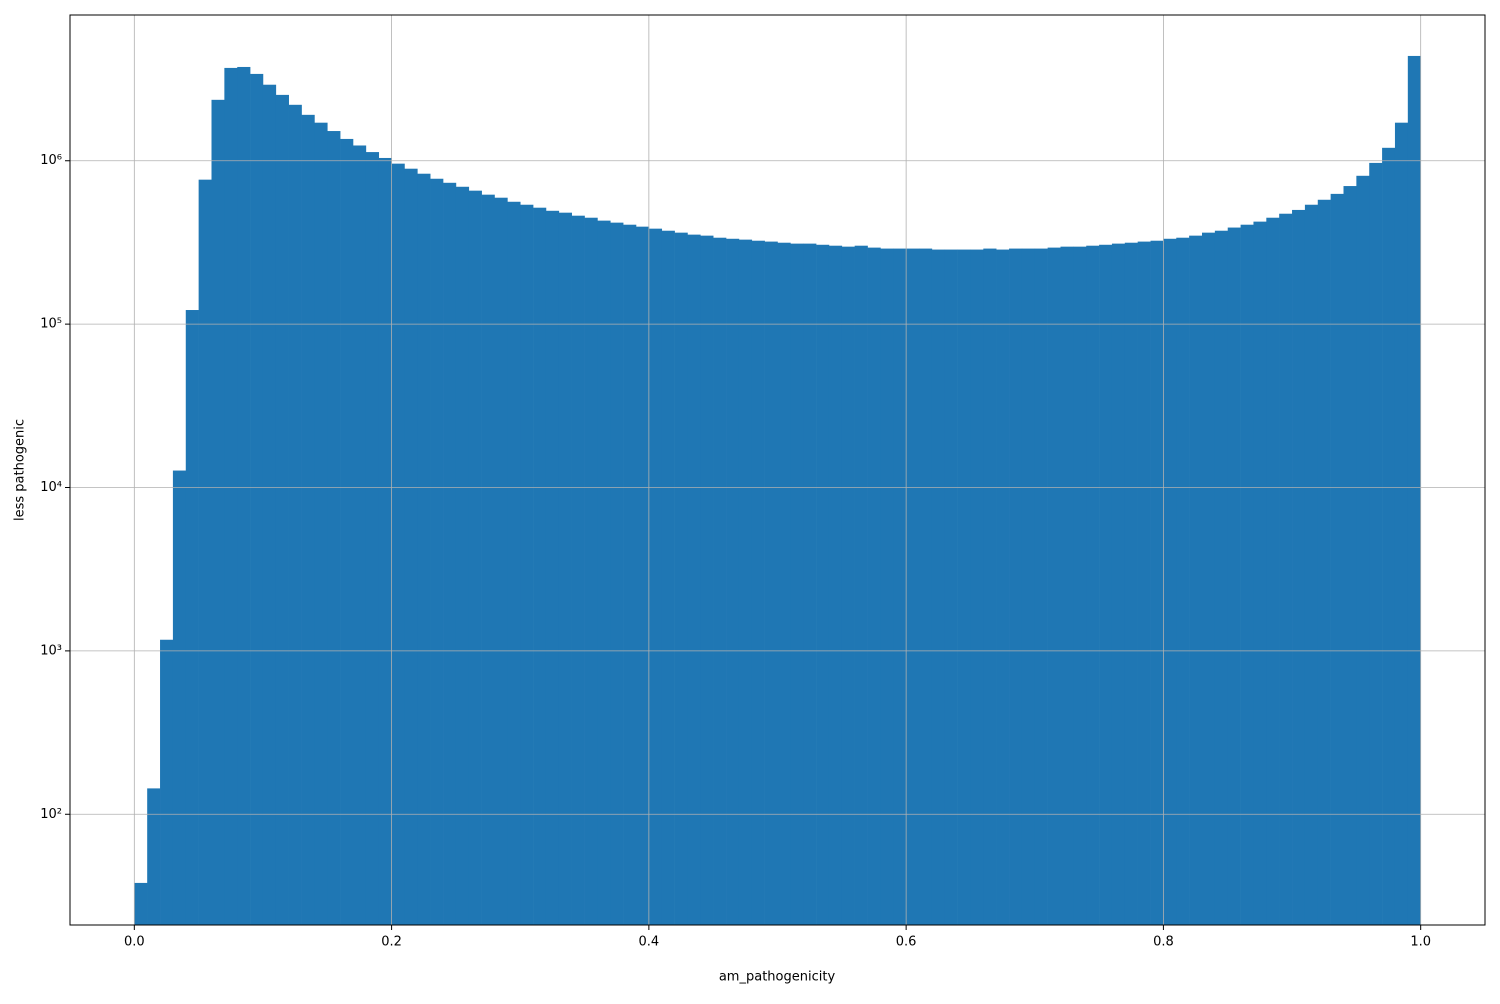  Describe the element at coordinates (1420, 942) in the screenshot. I see `x-tick-label: 1.0` at that location.